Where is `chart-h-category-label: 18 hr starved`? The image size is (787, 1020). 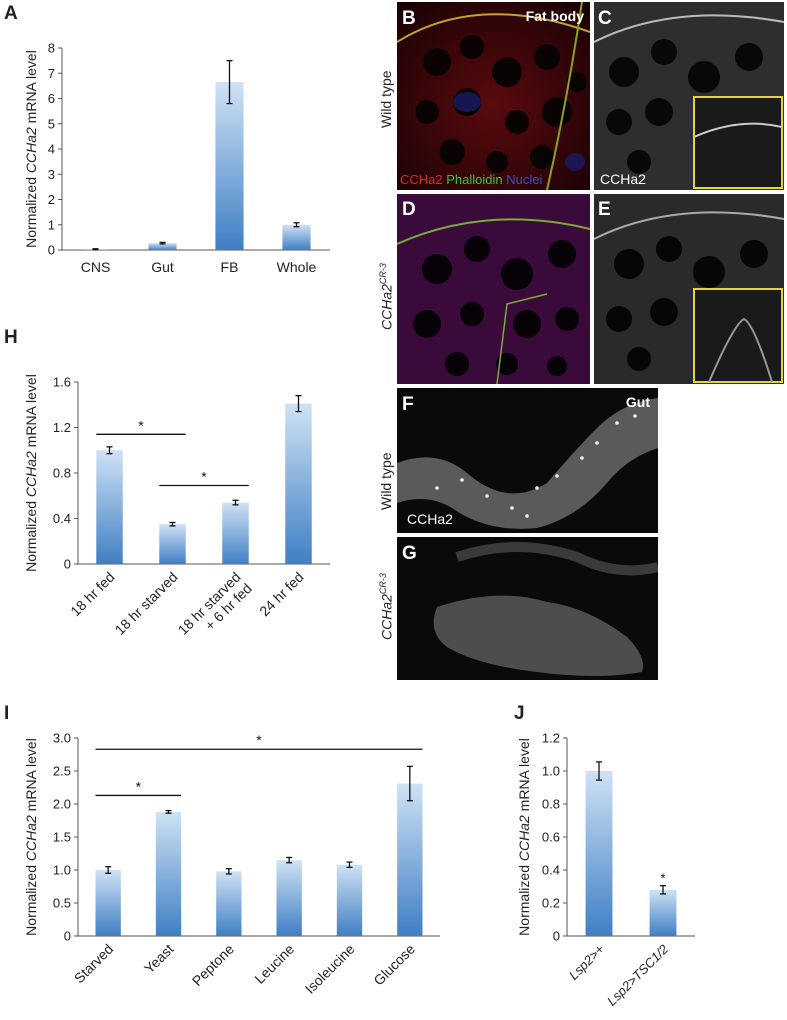 chart-h-category-label: 18 hr starved is located at coordinates (146, 603).